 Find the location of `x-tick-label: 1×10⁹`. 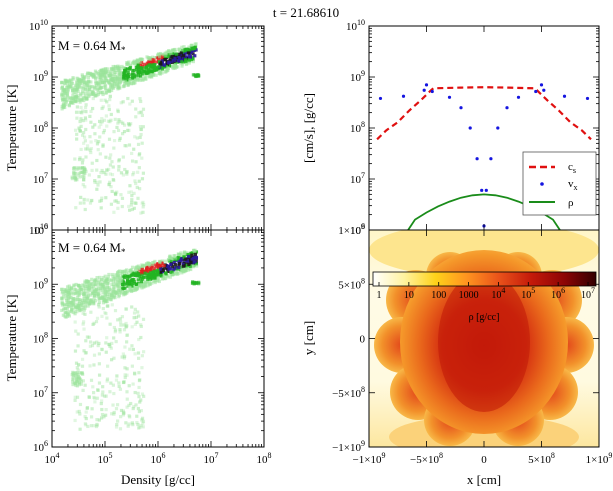

x-tick-label: 1×10⁹ is located at coordinates (599, 458).